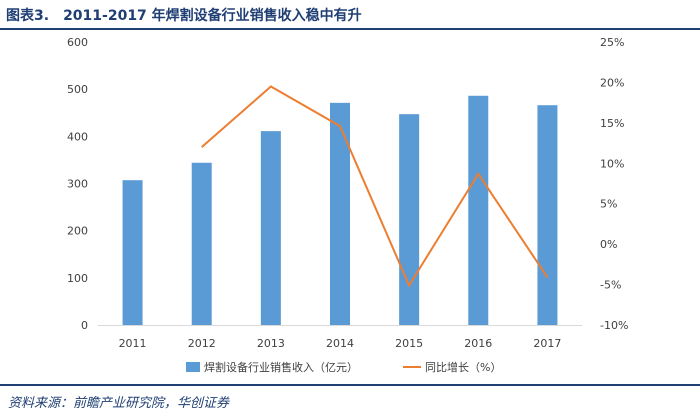  Describe the element at coordinates (119, 403) in the screenshot. I see `source-note: 资料来源：前瞻产业研究院，华创证券` at that location.